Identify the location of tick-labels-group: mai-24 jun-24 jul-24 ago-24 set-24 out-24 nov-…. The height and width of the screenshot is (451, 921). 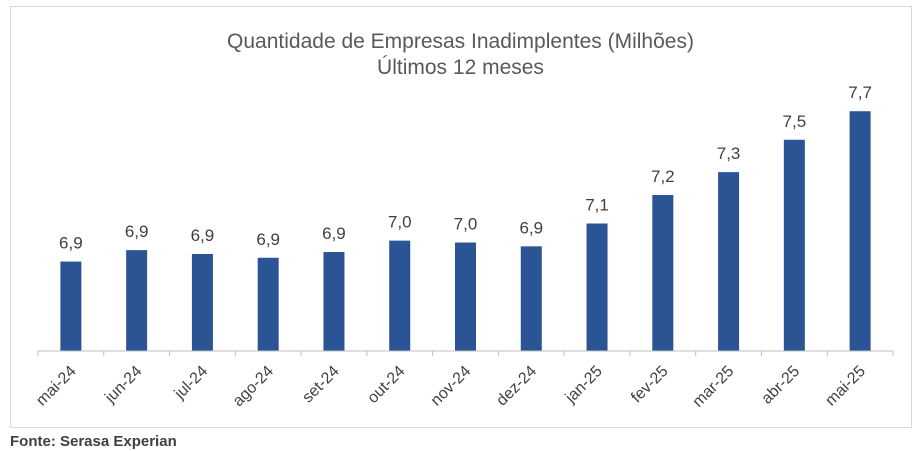
(451, 387).